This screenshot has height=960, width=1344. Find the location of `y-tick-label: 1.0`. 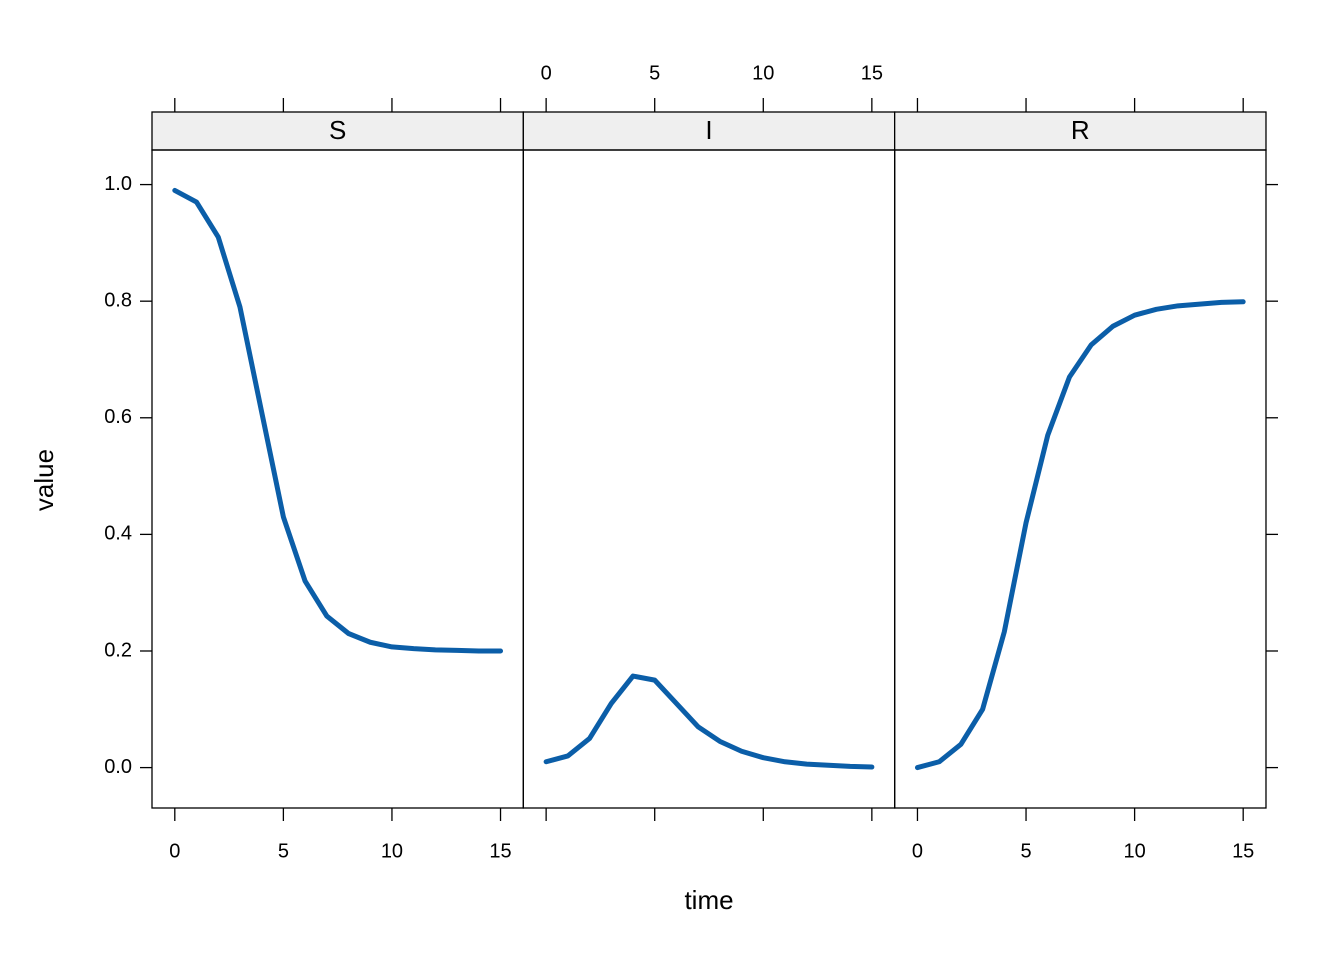

y-tick-label: 1.0 is located at coordinates (118, 184).